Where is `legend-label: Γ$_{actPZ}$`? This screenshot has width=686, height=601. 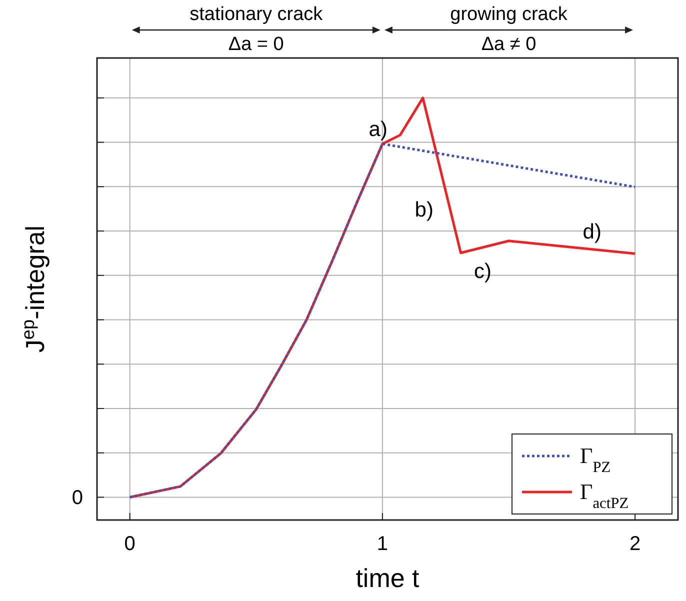 legend-label: Γ$_{actPZ}$ is located at coordinates (604, 495).